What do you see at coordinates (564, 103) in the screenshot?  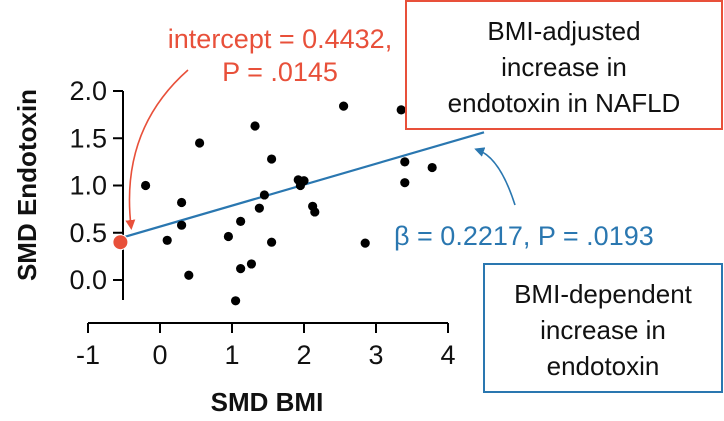 I see `adjusted-box-line-3: endotoxin in NAFLD` at bounding box center [564, 103].